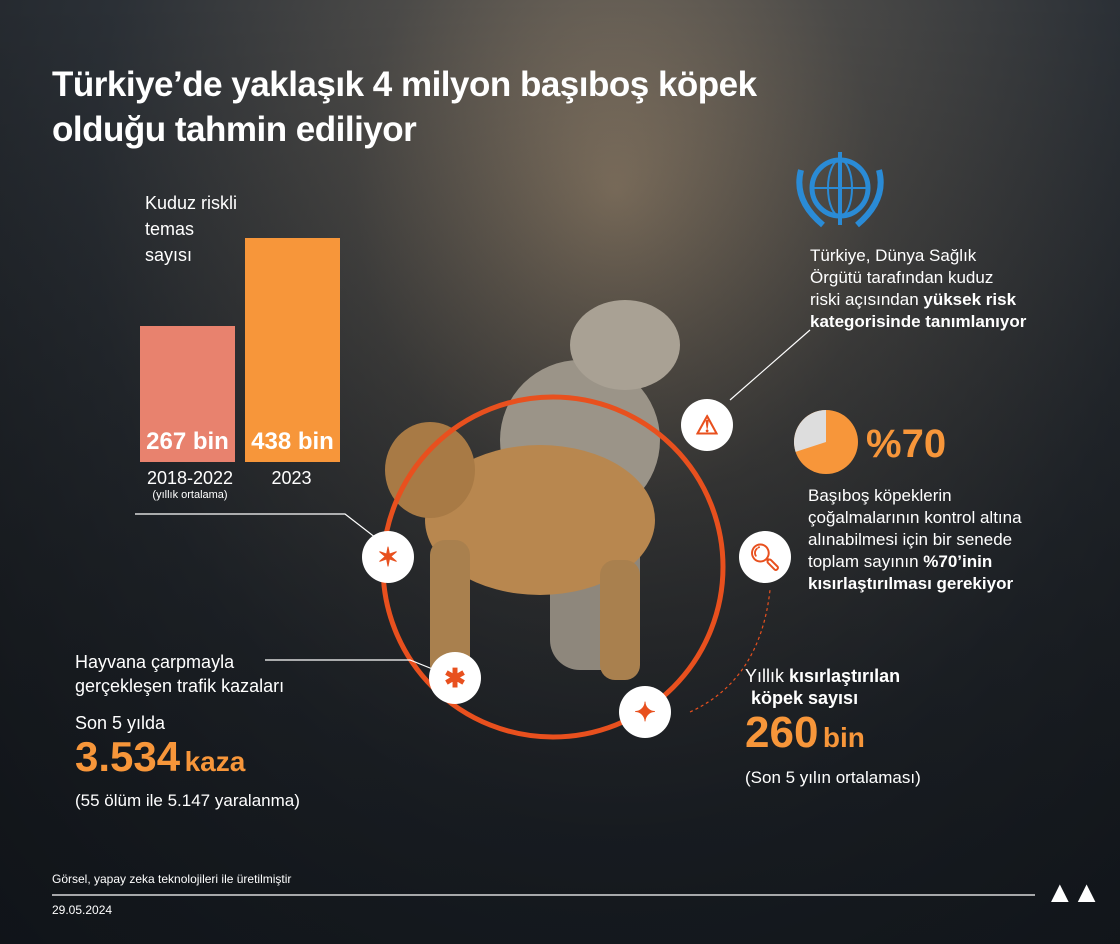 The height and width of the screenshot is (944, 1120). Describe the element at coordinates (843, 737) in the screenshot. I see `yearly-unit: bin` at that location.